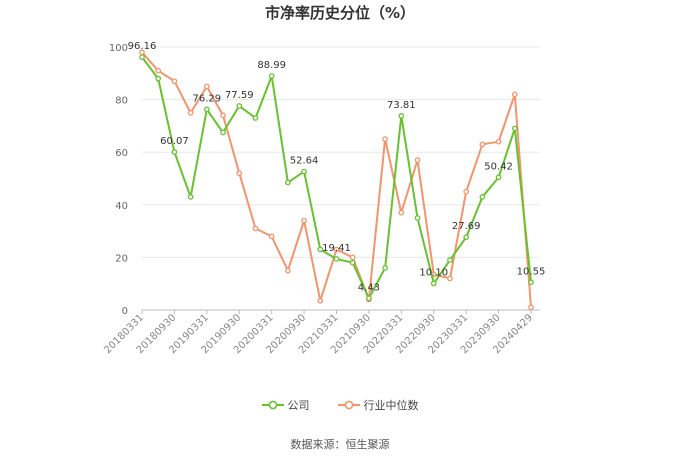 This screenshot has width=680, height=460. What do you see at coordinates (118, 48) in the screenshot?
I see `y-tick-label: 100` at bounding box center [118, 48].